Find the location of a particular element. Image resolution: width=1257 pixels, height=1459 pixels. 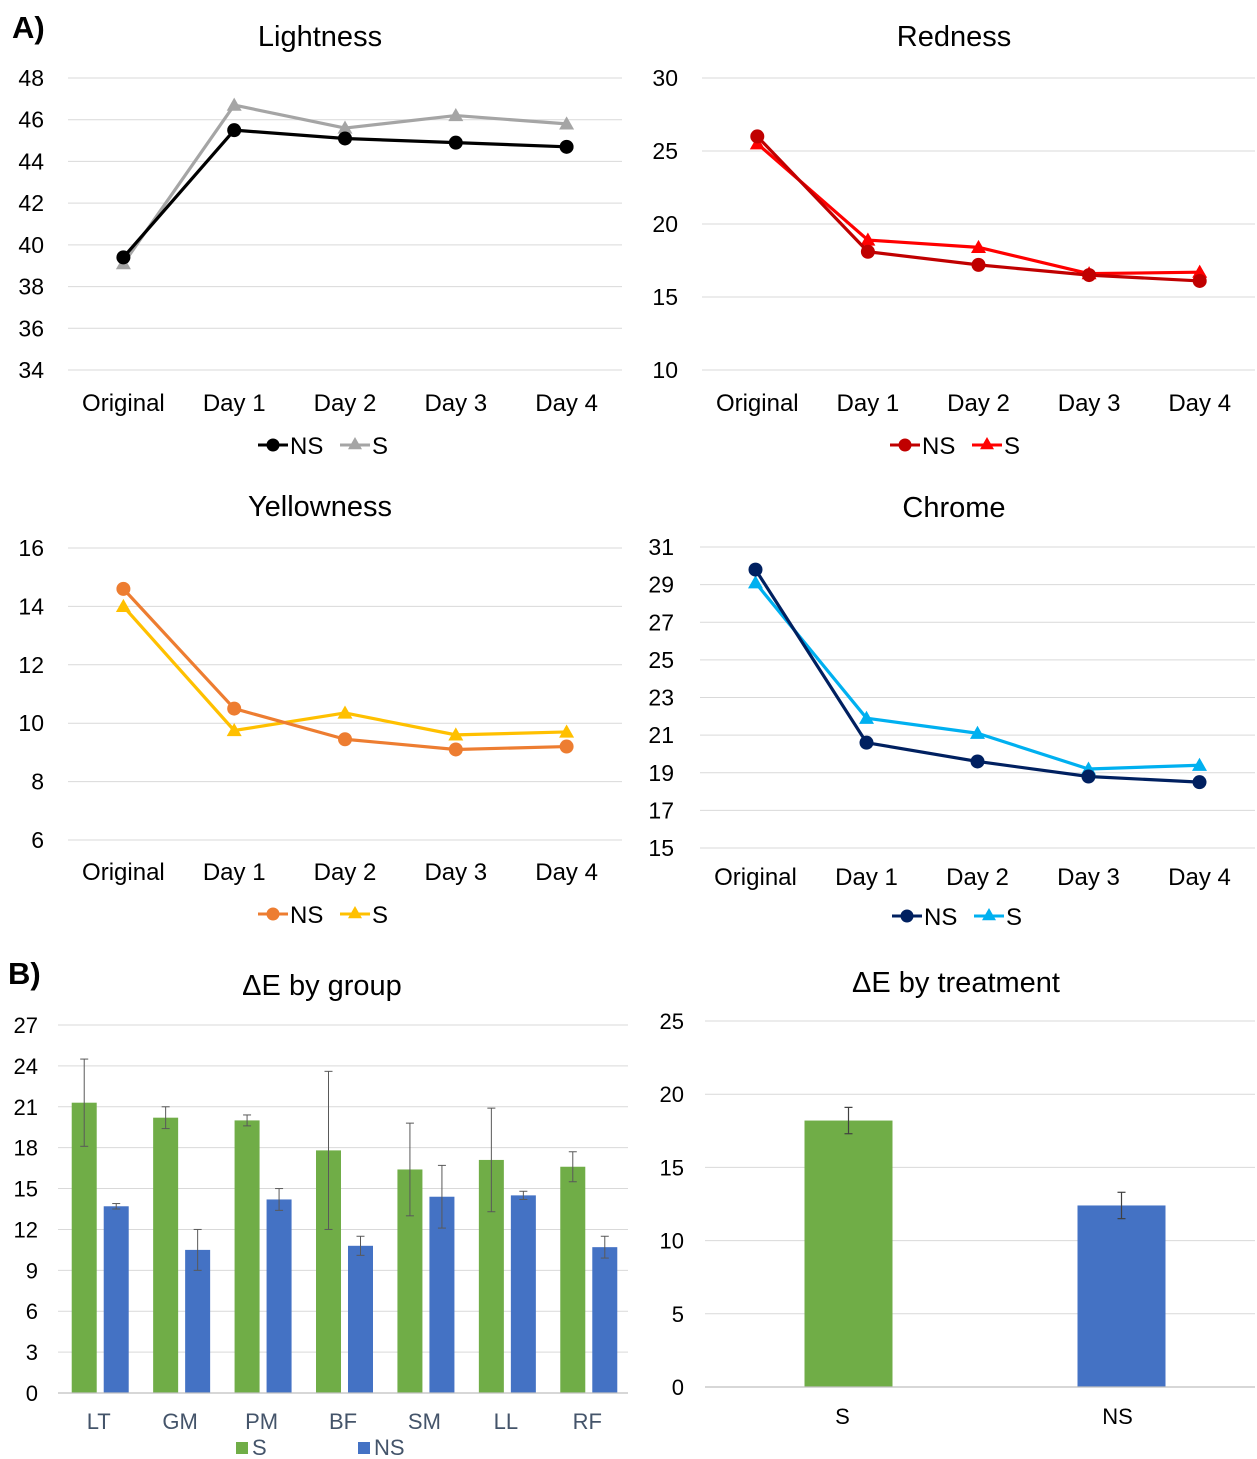

y-tick-label: 34 is located at coordinates (31, 370).